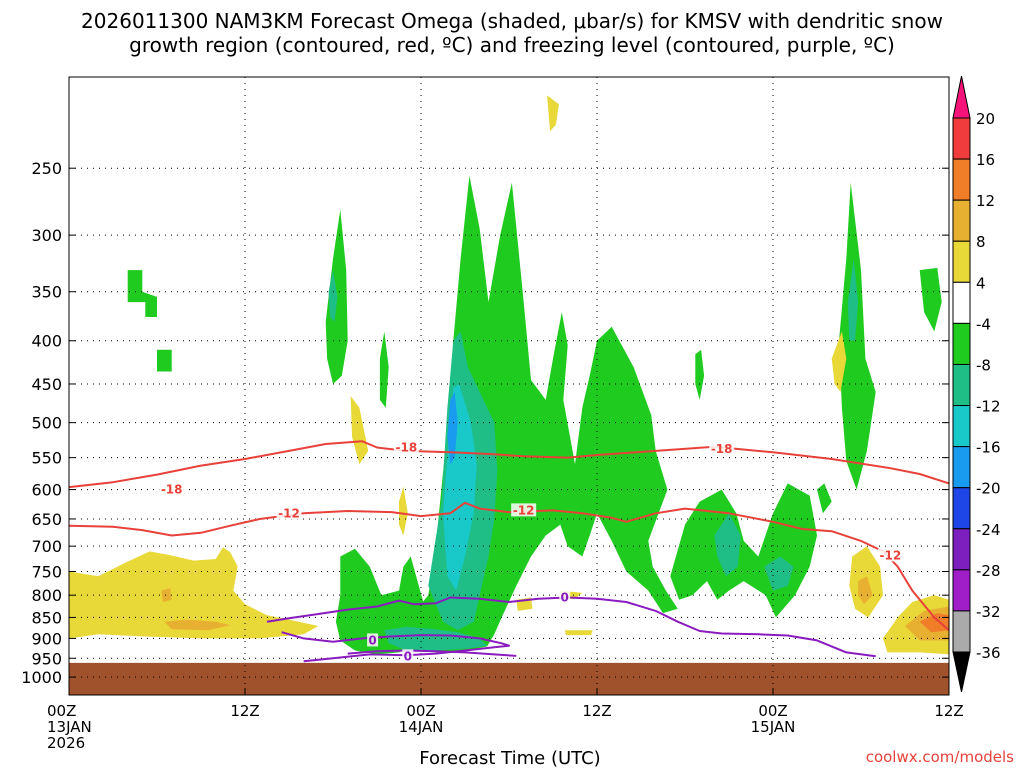  I want to click on shade-right-green-b, so click(857, 336).